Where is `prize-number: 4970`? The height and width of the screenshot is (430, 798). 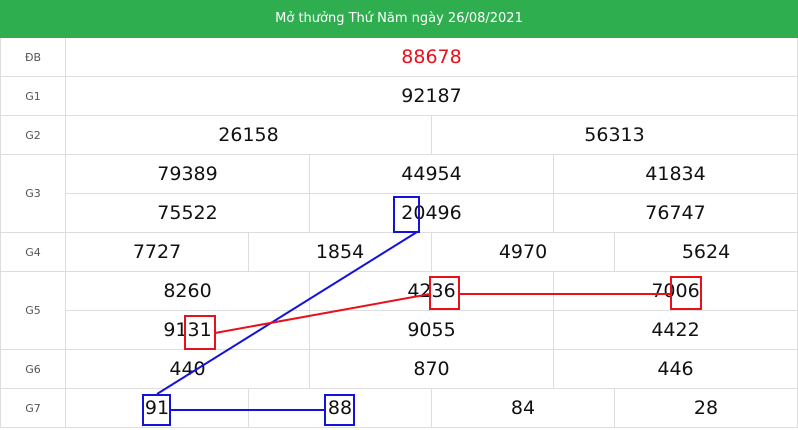
prize-number: 4970 is located at coordinates (523, 252).